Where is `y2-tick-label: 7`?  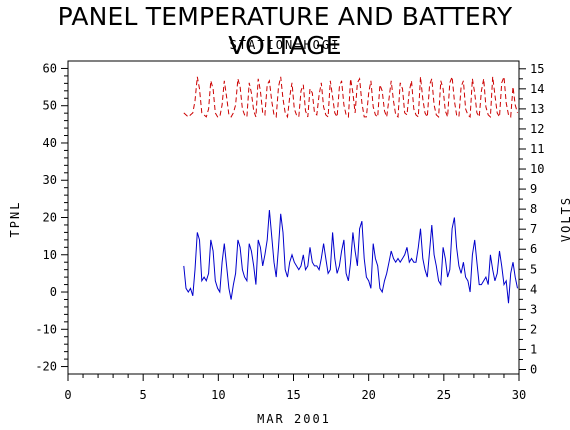 y2-tick-label: 7 is located at coordinates (533, 229).